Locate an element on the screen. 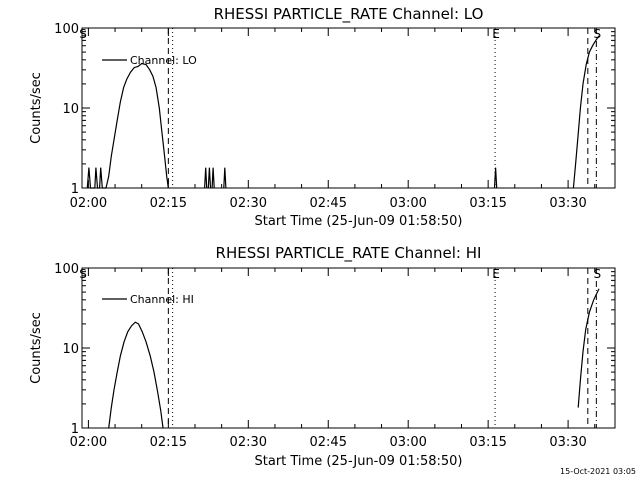  generated-timestamp: 15-Oct-2021 03:05 is located at coordinates (598, 471).